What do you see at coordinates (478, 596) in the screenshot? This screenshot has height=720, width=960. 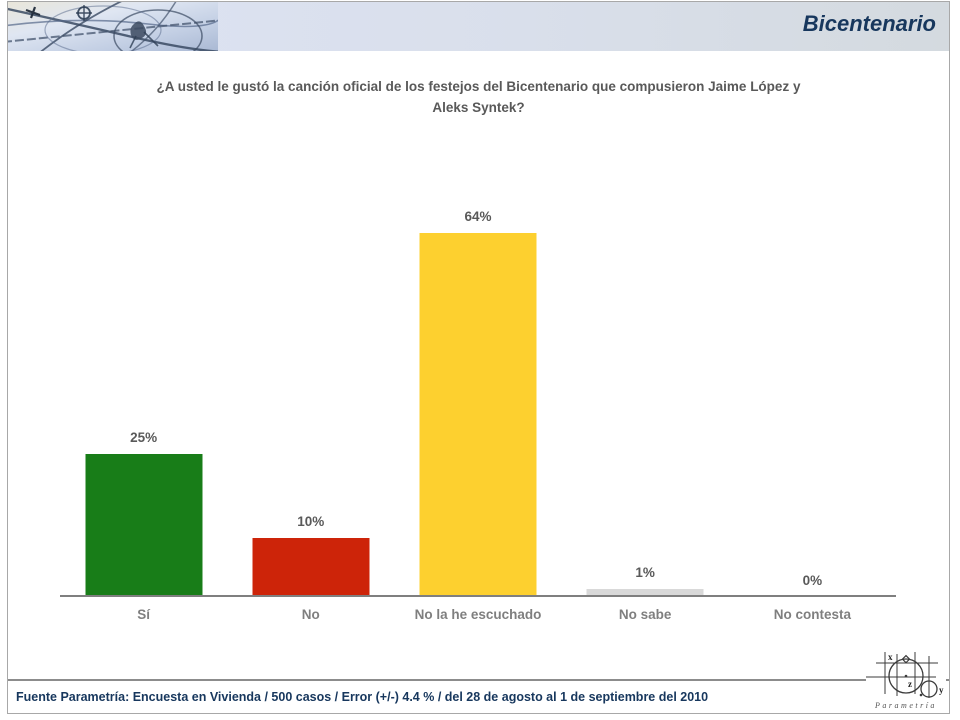 I see `x-axis-line` at bounding box center [478, 596].